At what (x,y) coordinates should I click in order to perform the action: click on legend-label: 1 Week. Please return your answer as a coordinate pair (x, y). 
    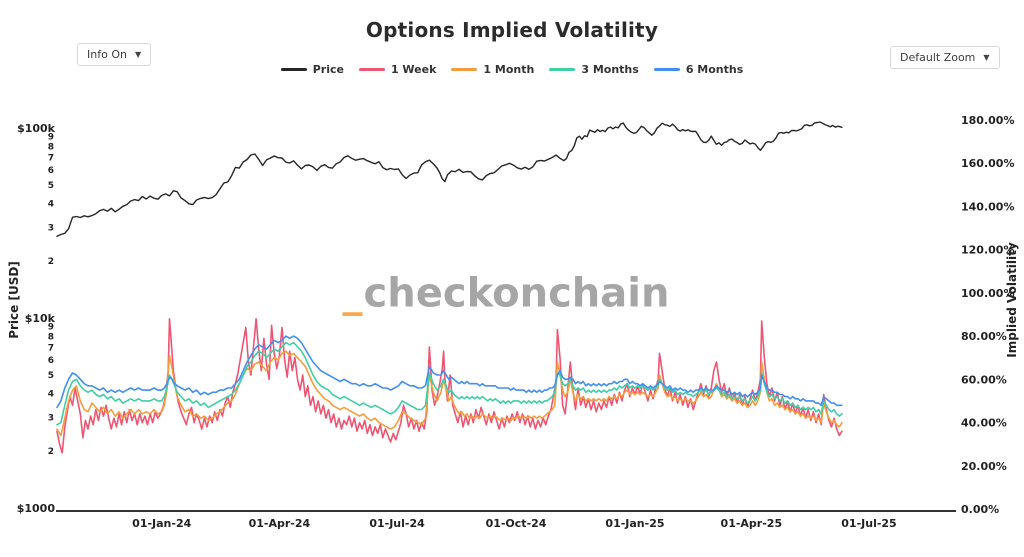
    Looking at the image, I should click on (413, 69).